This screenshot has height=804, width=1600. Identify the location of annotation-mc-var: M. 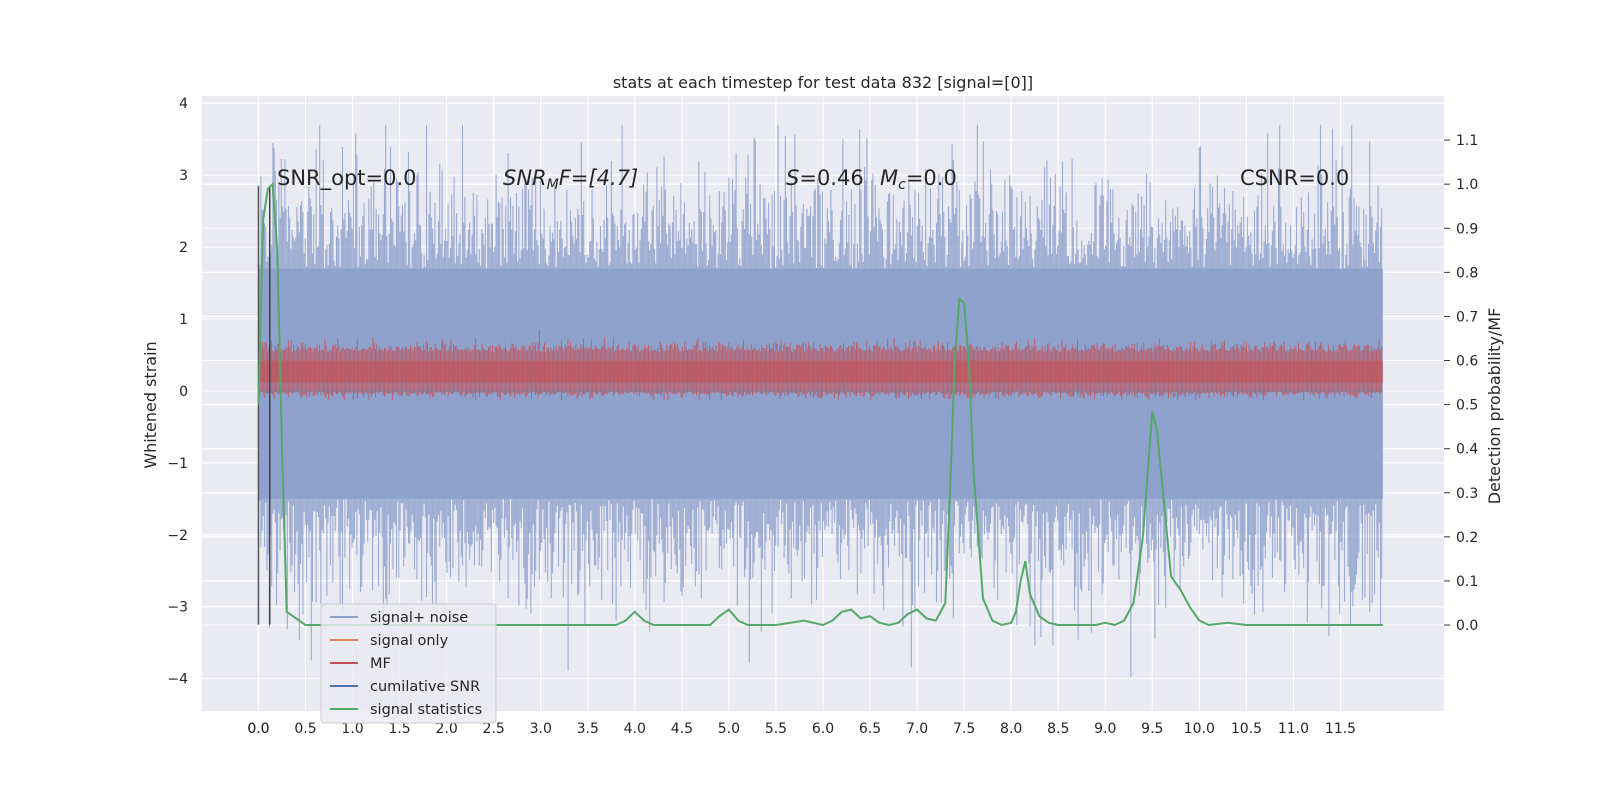
(889, 178).